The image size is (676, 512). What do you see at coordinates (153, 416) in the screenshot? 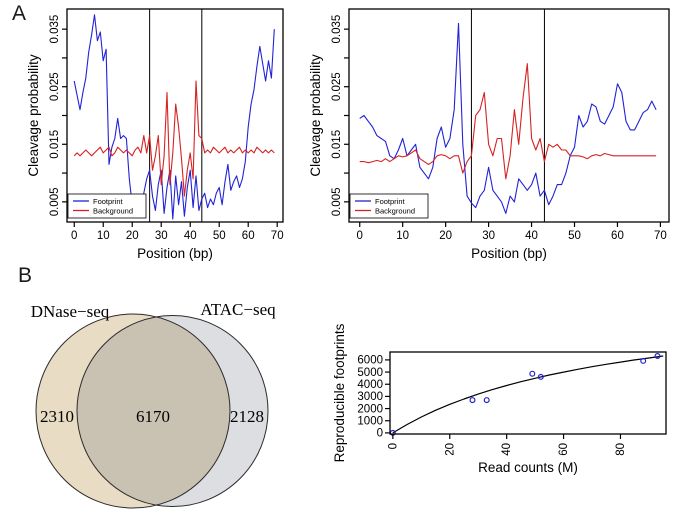
I see `venn-count-overlap: 6170` at bounding box center [153, 416].